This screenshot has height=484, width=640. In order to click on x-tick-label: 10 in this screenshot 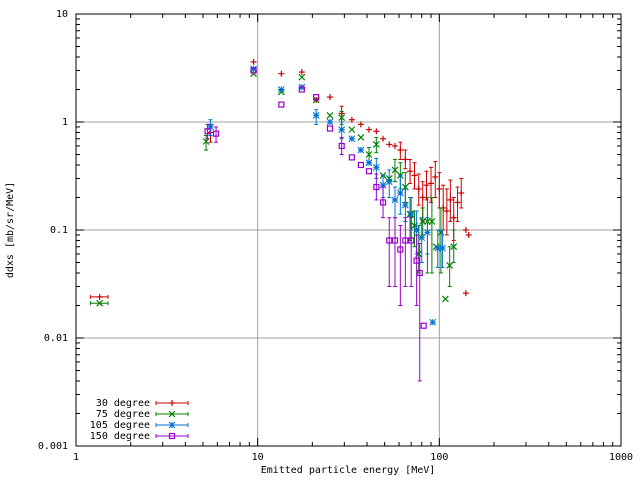, I will do `click(258, 457)`.